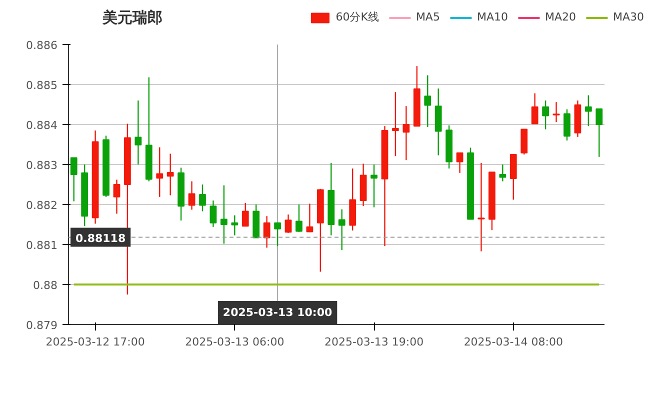 The height and width of the screenshot is (400, 670). I want to click on legend-label: MA20, so click(560, 17).